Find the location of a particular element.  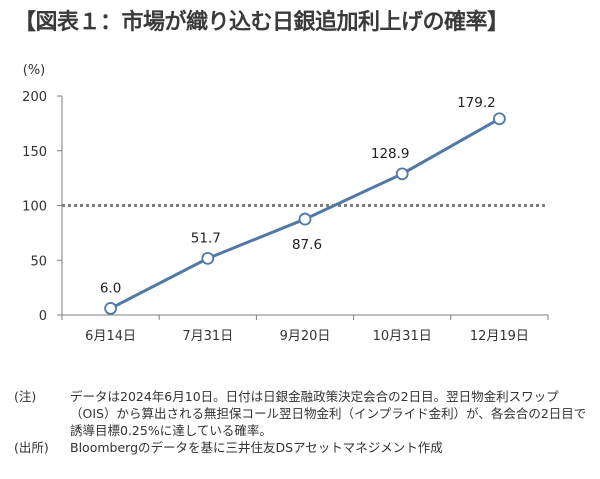

y-tick-label: 50 is located at coordinates (38, 261).